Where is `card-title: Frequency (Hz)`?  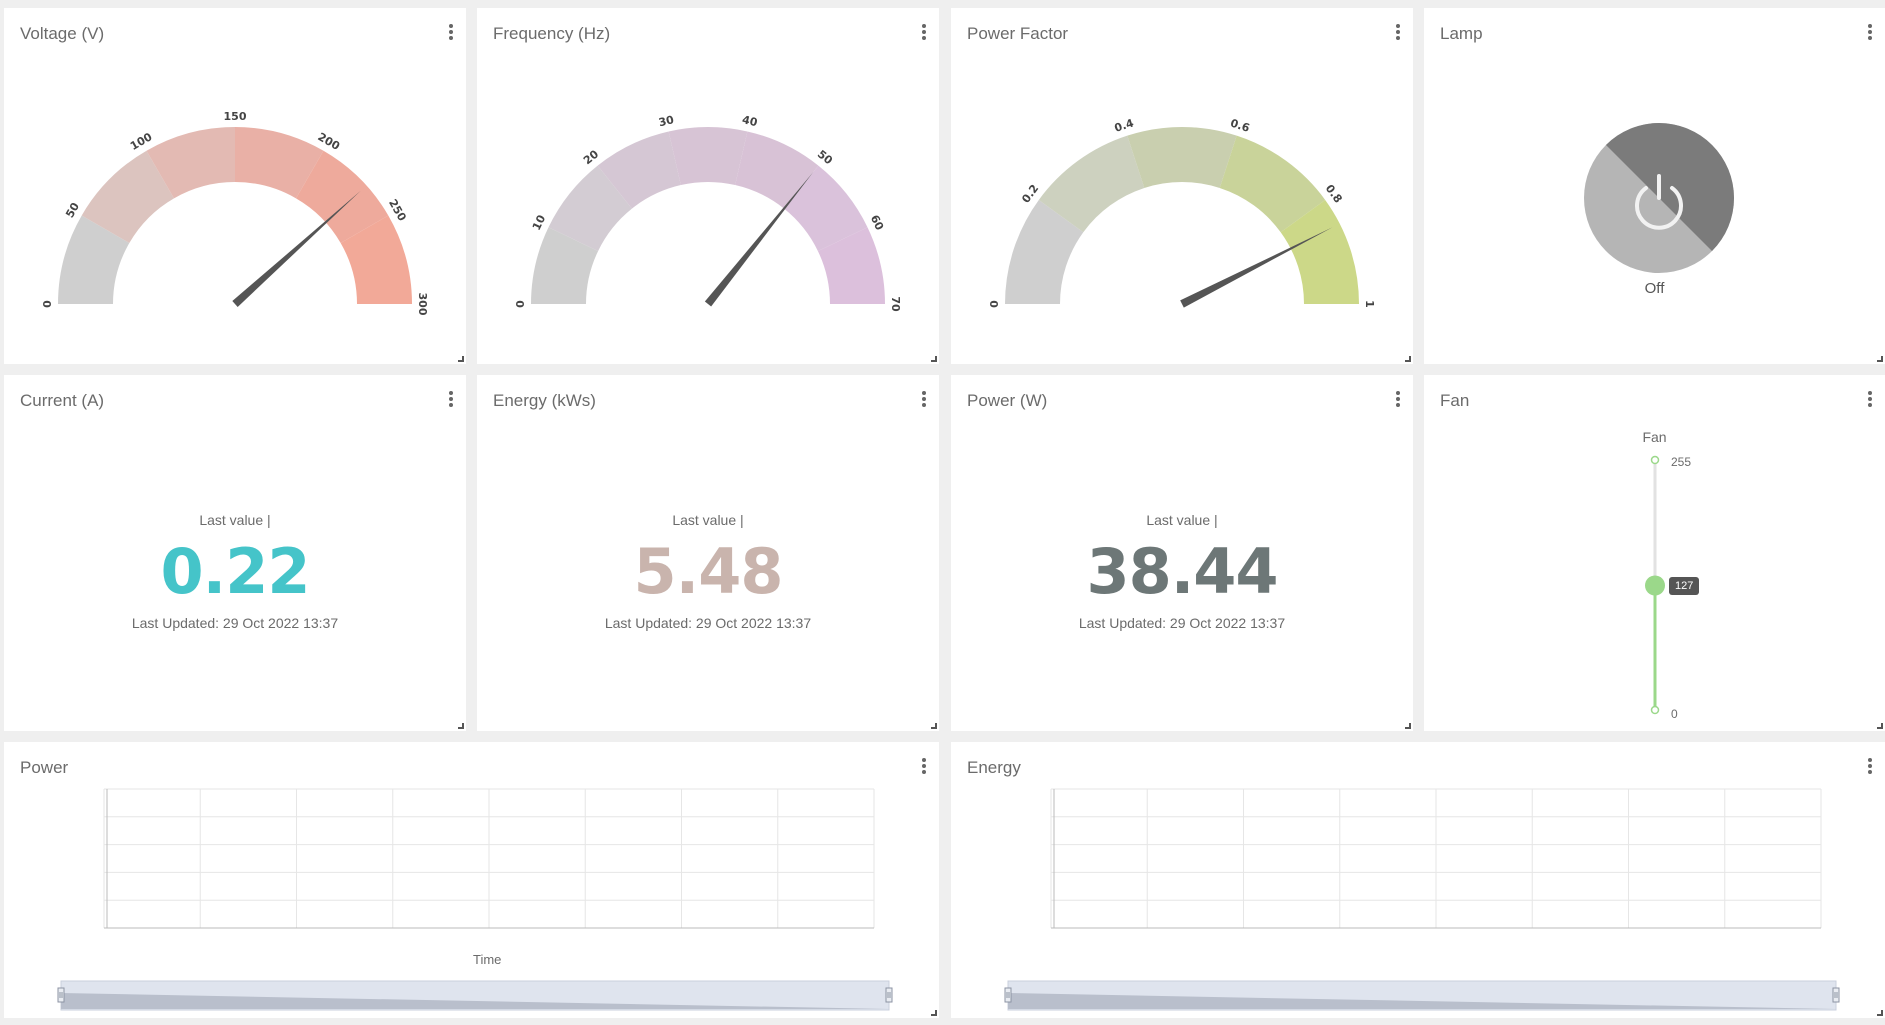 card-title: Frequency (Hz) is located at coordinates (552, 33).